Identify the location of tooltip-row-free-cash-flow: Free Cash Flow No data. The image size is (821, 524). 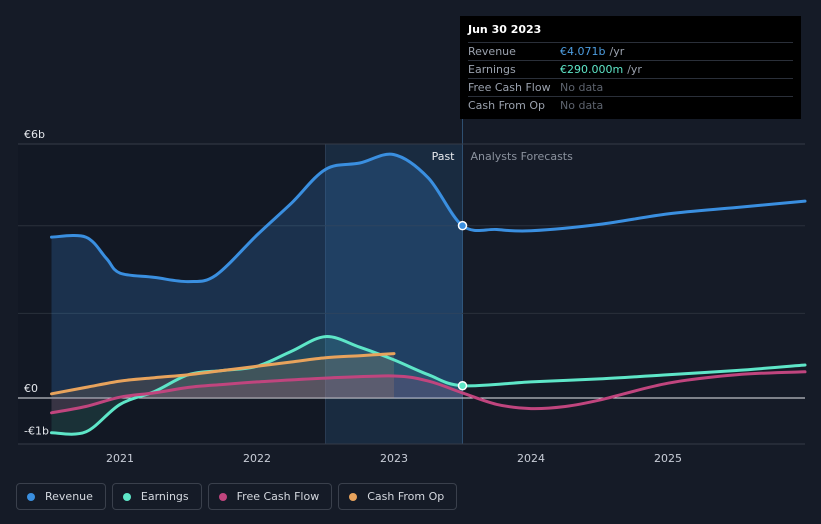
(630, 87).